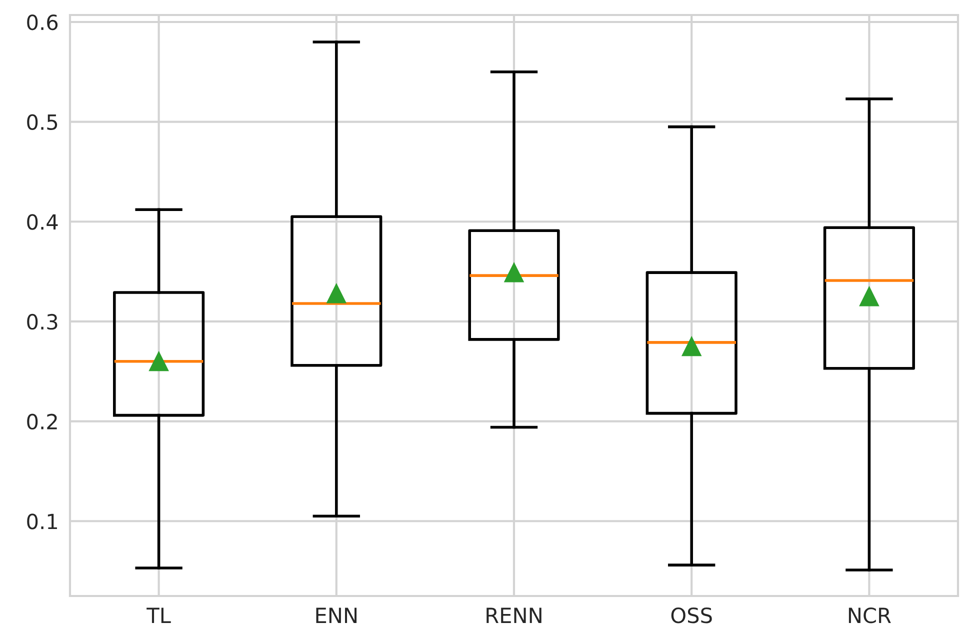 This screenshot has width=967, height=639. What do you see at coordinates (42, 122) in the screenshot?
I see `y-tick-label: 0.5` at bounding box center [42, 122].